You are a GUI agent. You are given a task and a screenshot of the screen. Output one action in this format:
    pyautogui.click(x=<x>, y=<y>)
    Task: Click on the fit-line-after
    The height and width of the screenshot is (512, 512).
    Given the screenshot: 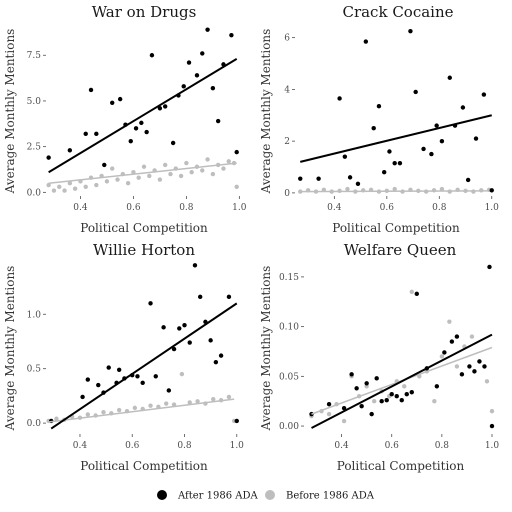 What is the action you would take?
    pyautogui.click(x=144, y=366)
    